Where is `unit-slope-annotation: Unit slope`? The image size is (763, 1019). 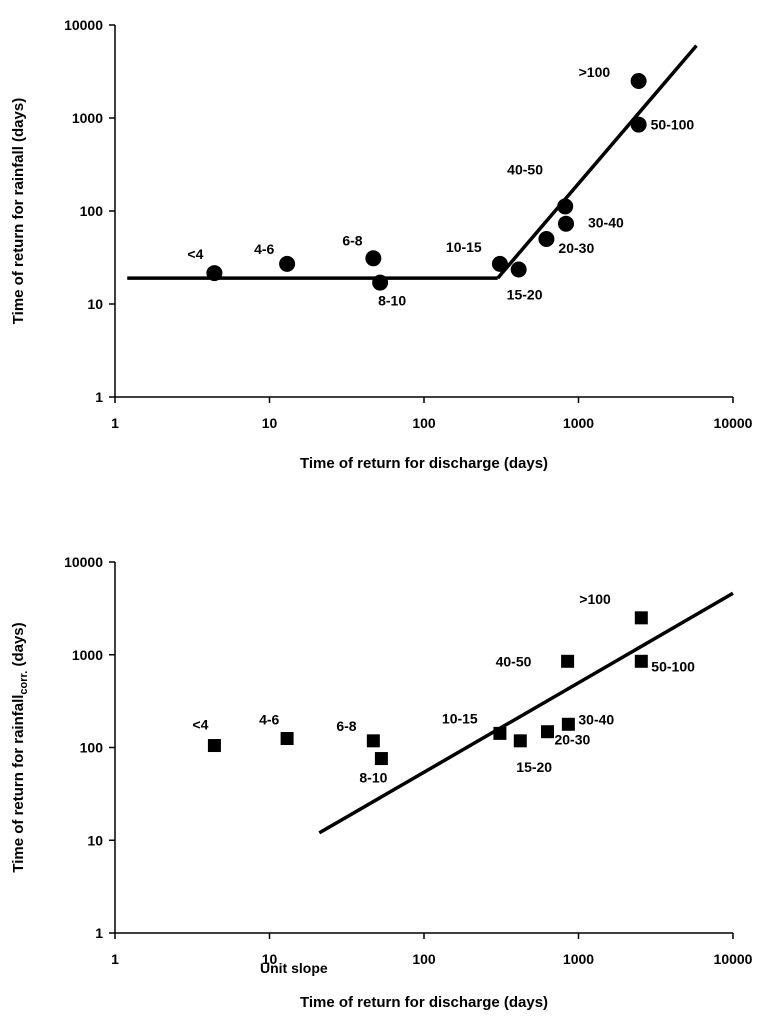 unit-slope-annotation: Unit slope is located at coordinates (294, 968).